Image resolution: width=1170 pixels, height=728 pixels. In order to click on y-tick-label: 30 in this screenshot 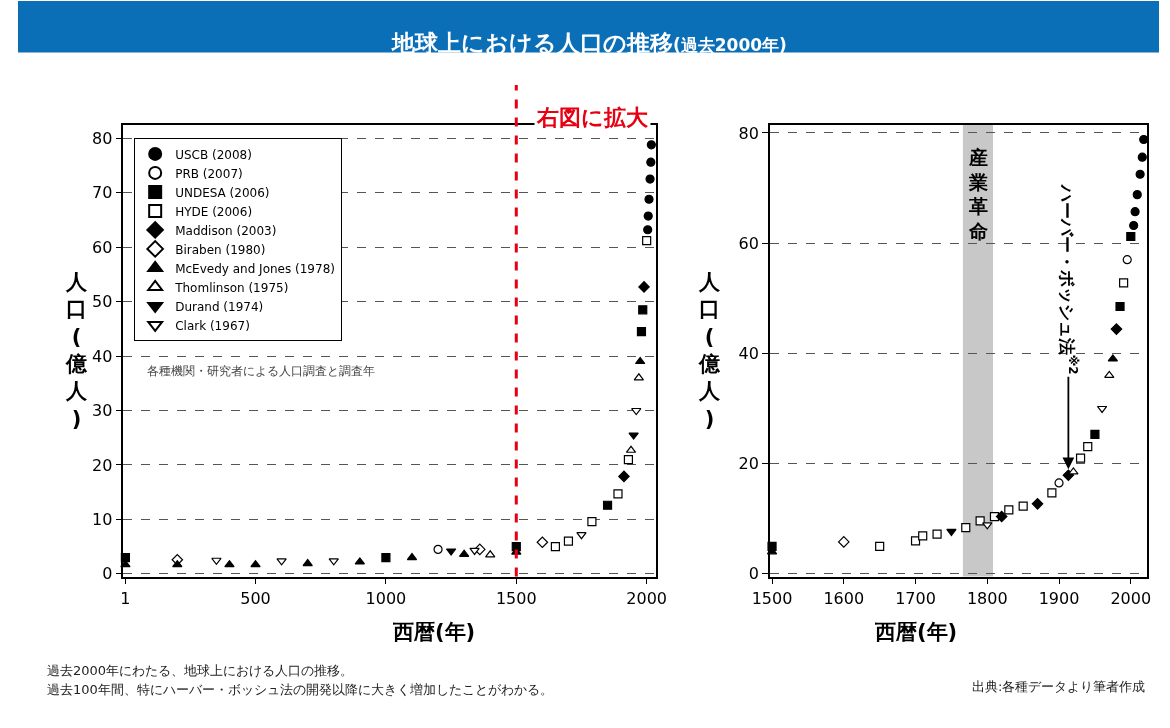, I will do `click(102, 411)`.